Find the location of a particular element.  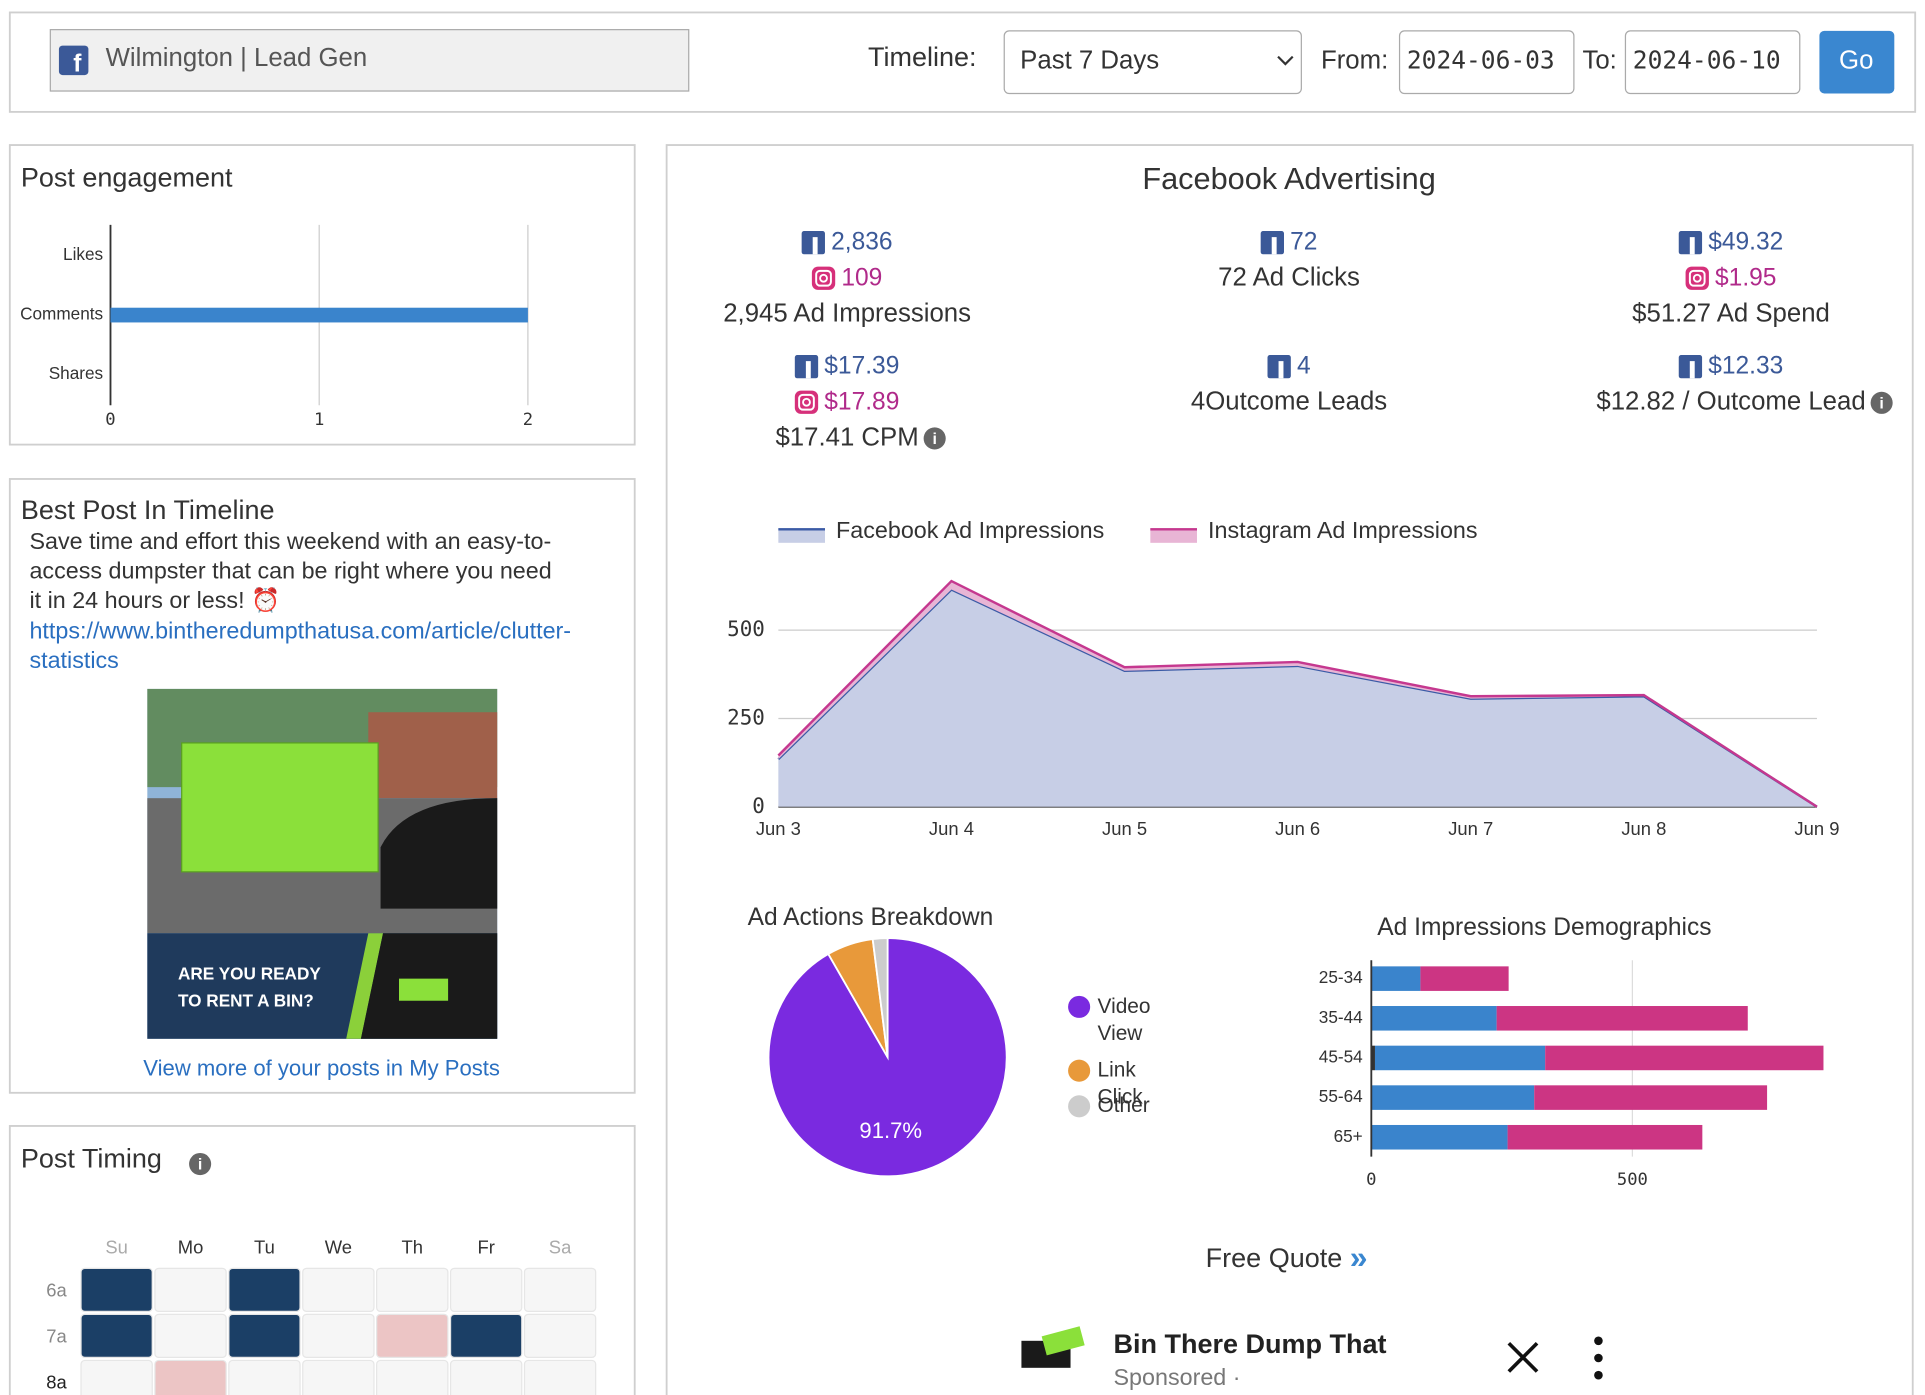

x-tick-label: Jun 9 is located at coordinates (1816, 828).